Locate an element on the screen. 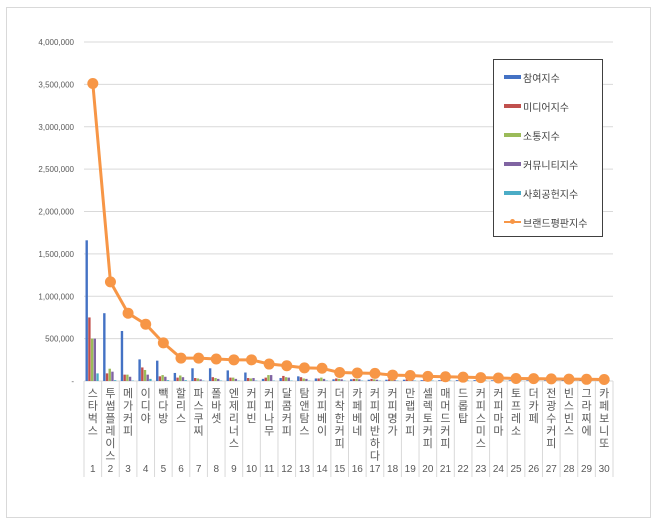 This screenshot has width=660, height=525. x-category-label: 할리스 is located at coordinates (181, 406).